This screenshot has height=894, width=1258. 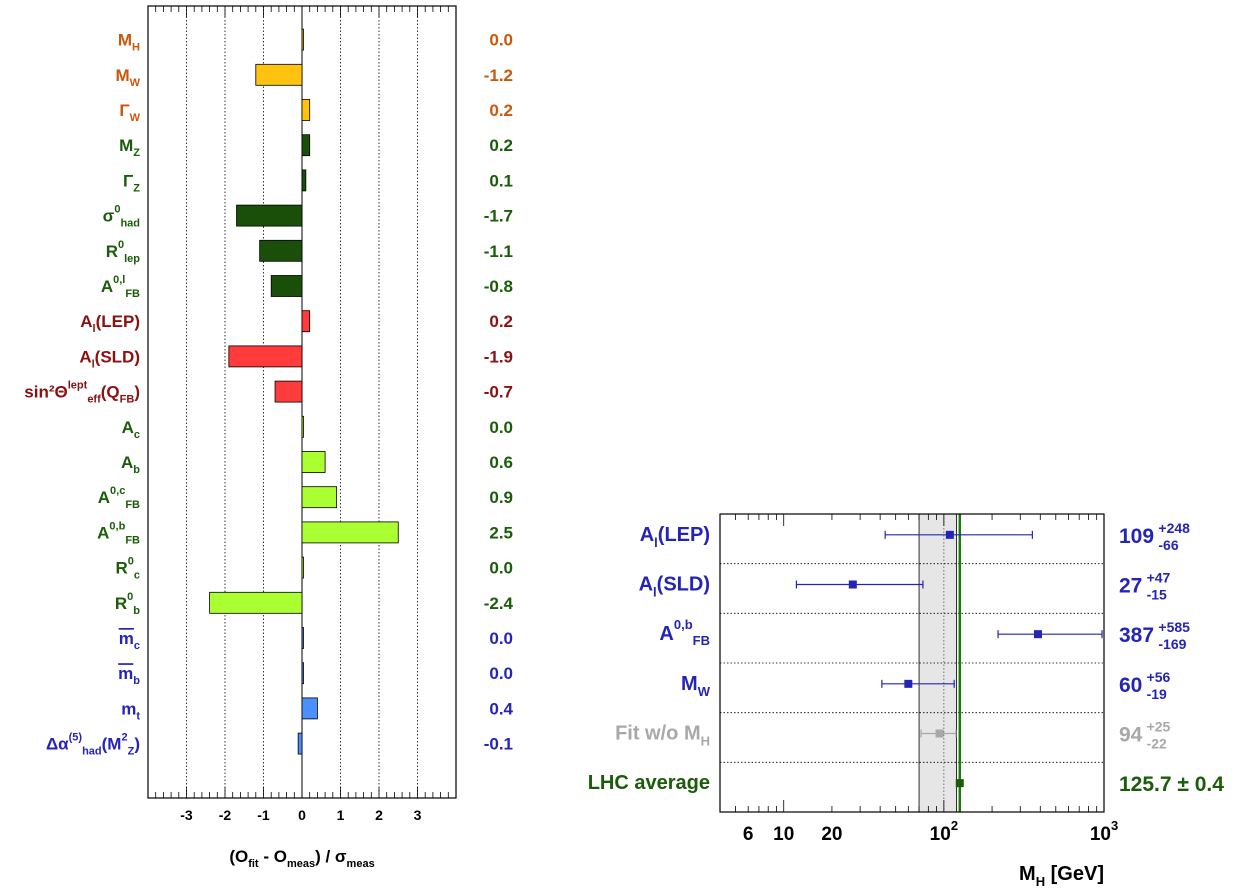 What do you see at coordinates (498, 216) in the screenshot?
I see `value-sigma-had: -1.7` at bounding box center [498, 216].